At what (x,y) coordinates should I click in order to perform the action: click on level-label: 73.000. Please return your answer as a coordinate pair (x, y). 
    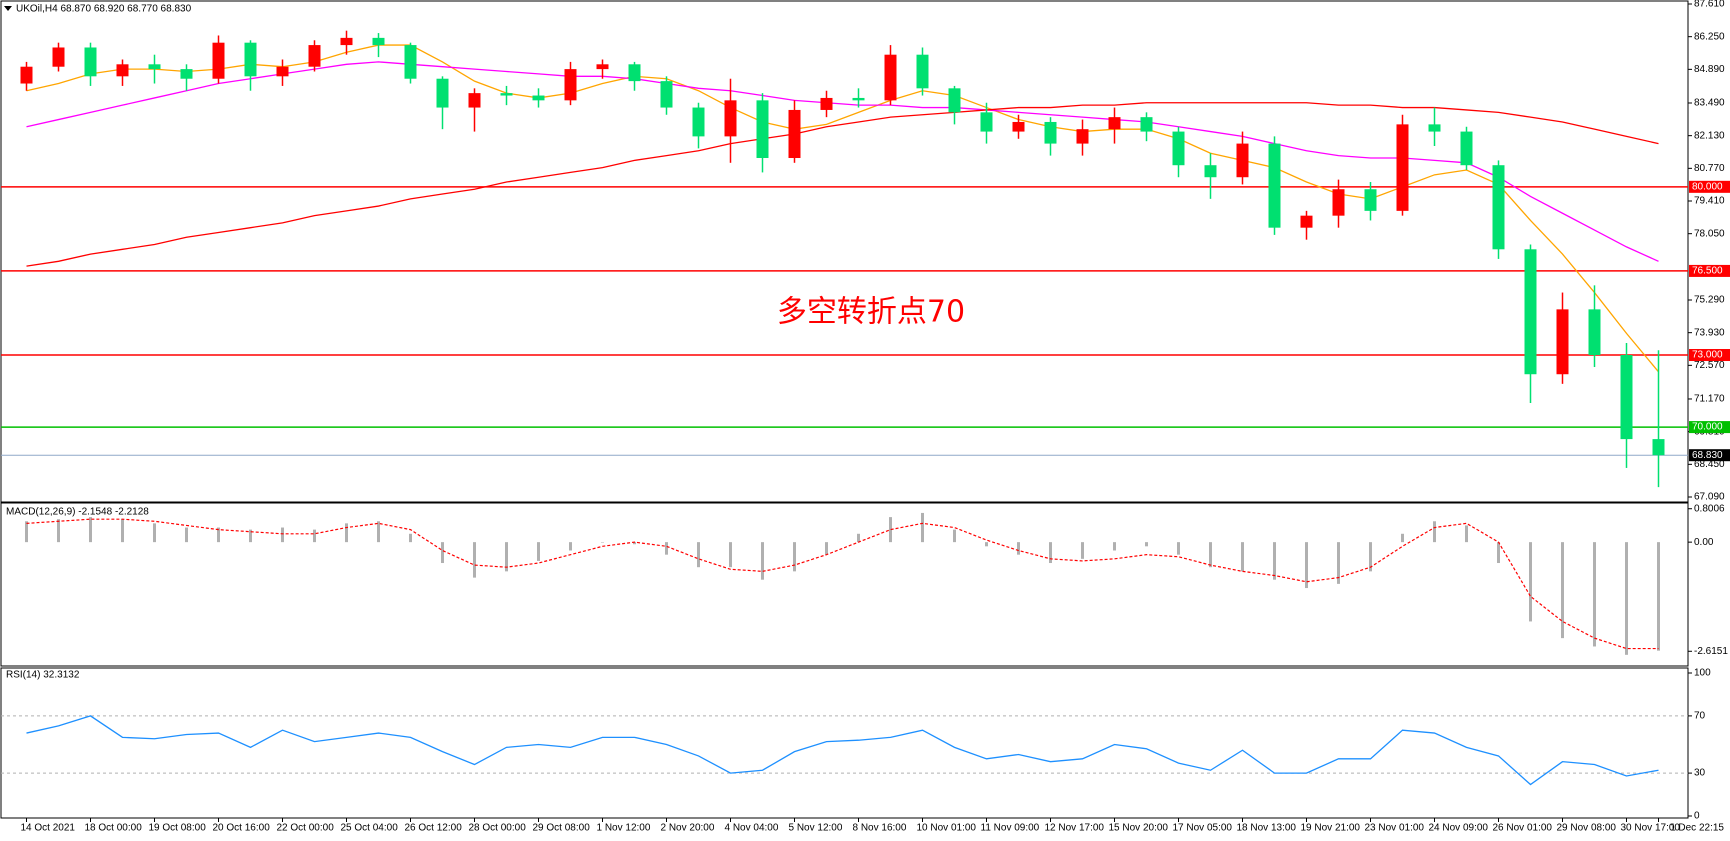
    Looking at the image, I should click on (1707, 355).